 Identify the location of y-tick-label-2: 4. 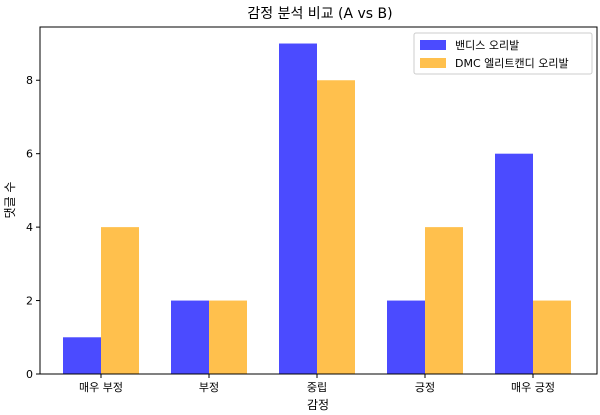
(29, 227).